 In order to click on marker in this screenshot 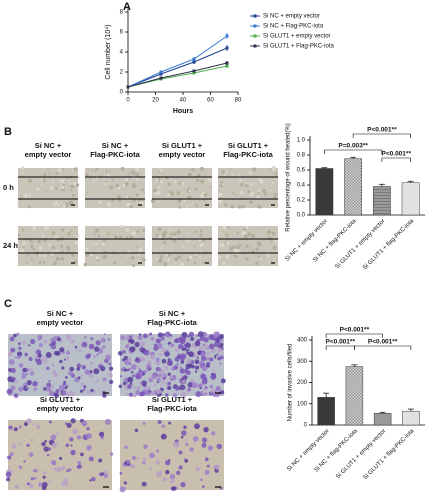, I will do `click(227, 63)`.